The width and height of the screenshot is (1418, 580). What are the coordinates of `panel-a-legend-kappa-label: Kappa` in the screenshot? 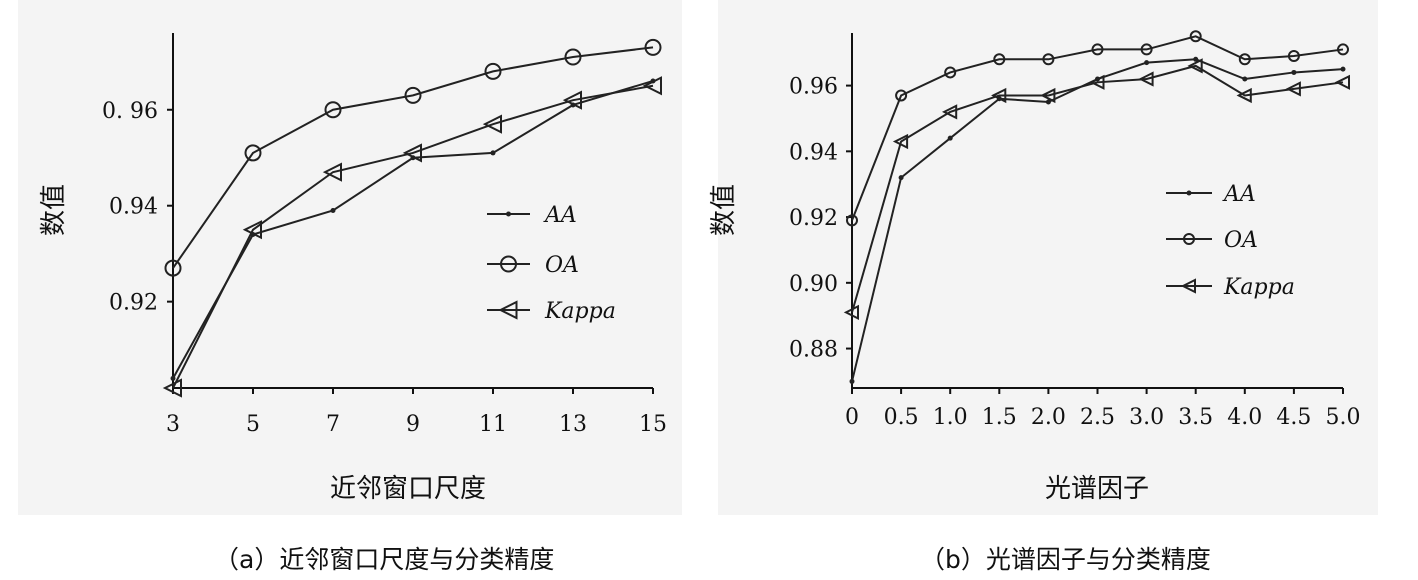 It's located at (580, 311).